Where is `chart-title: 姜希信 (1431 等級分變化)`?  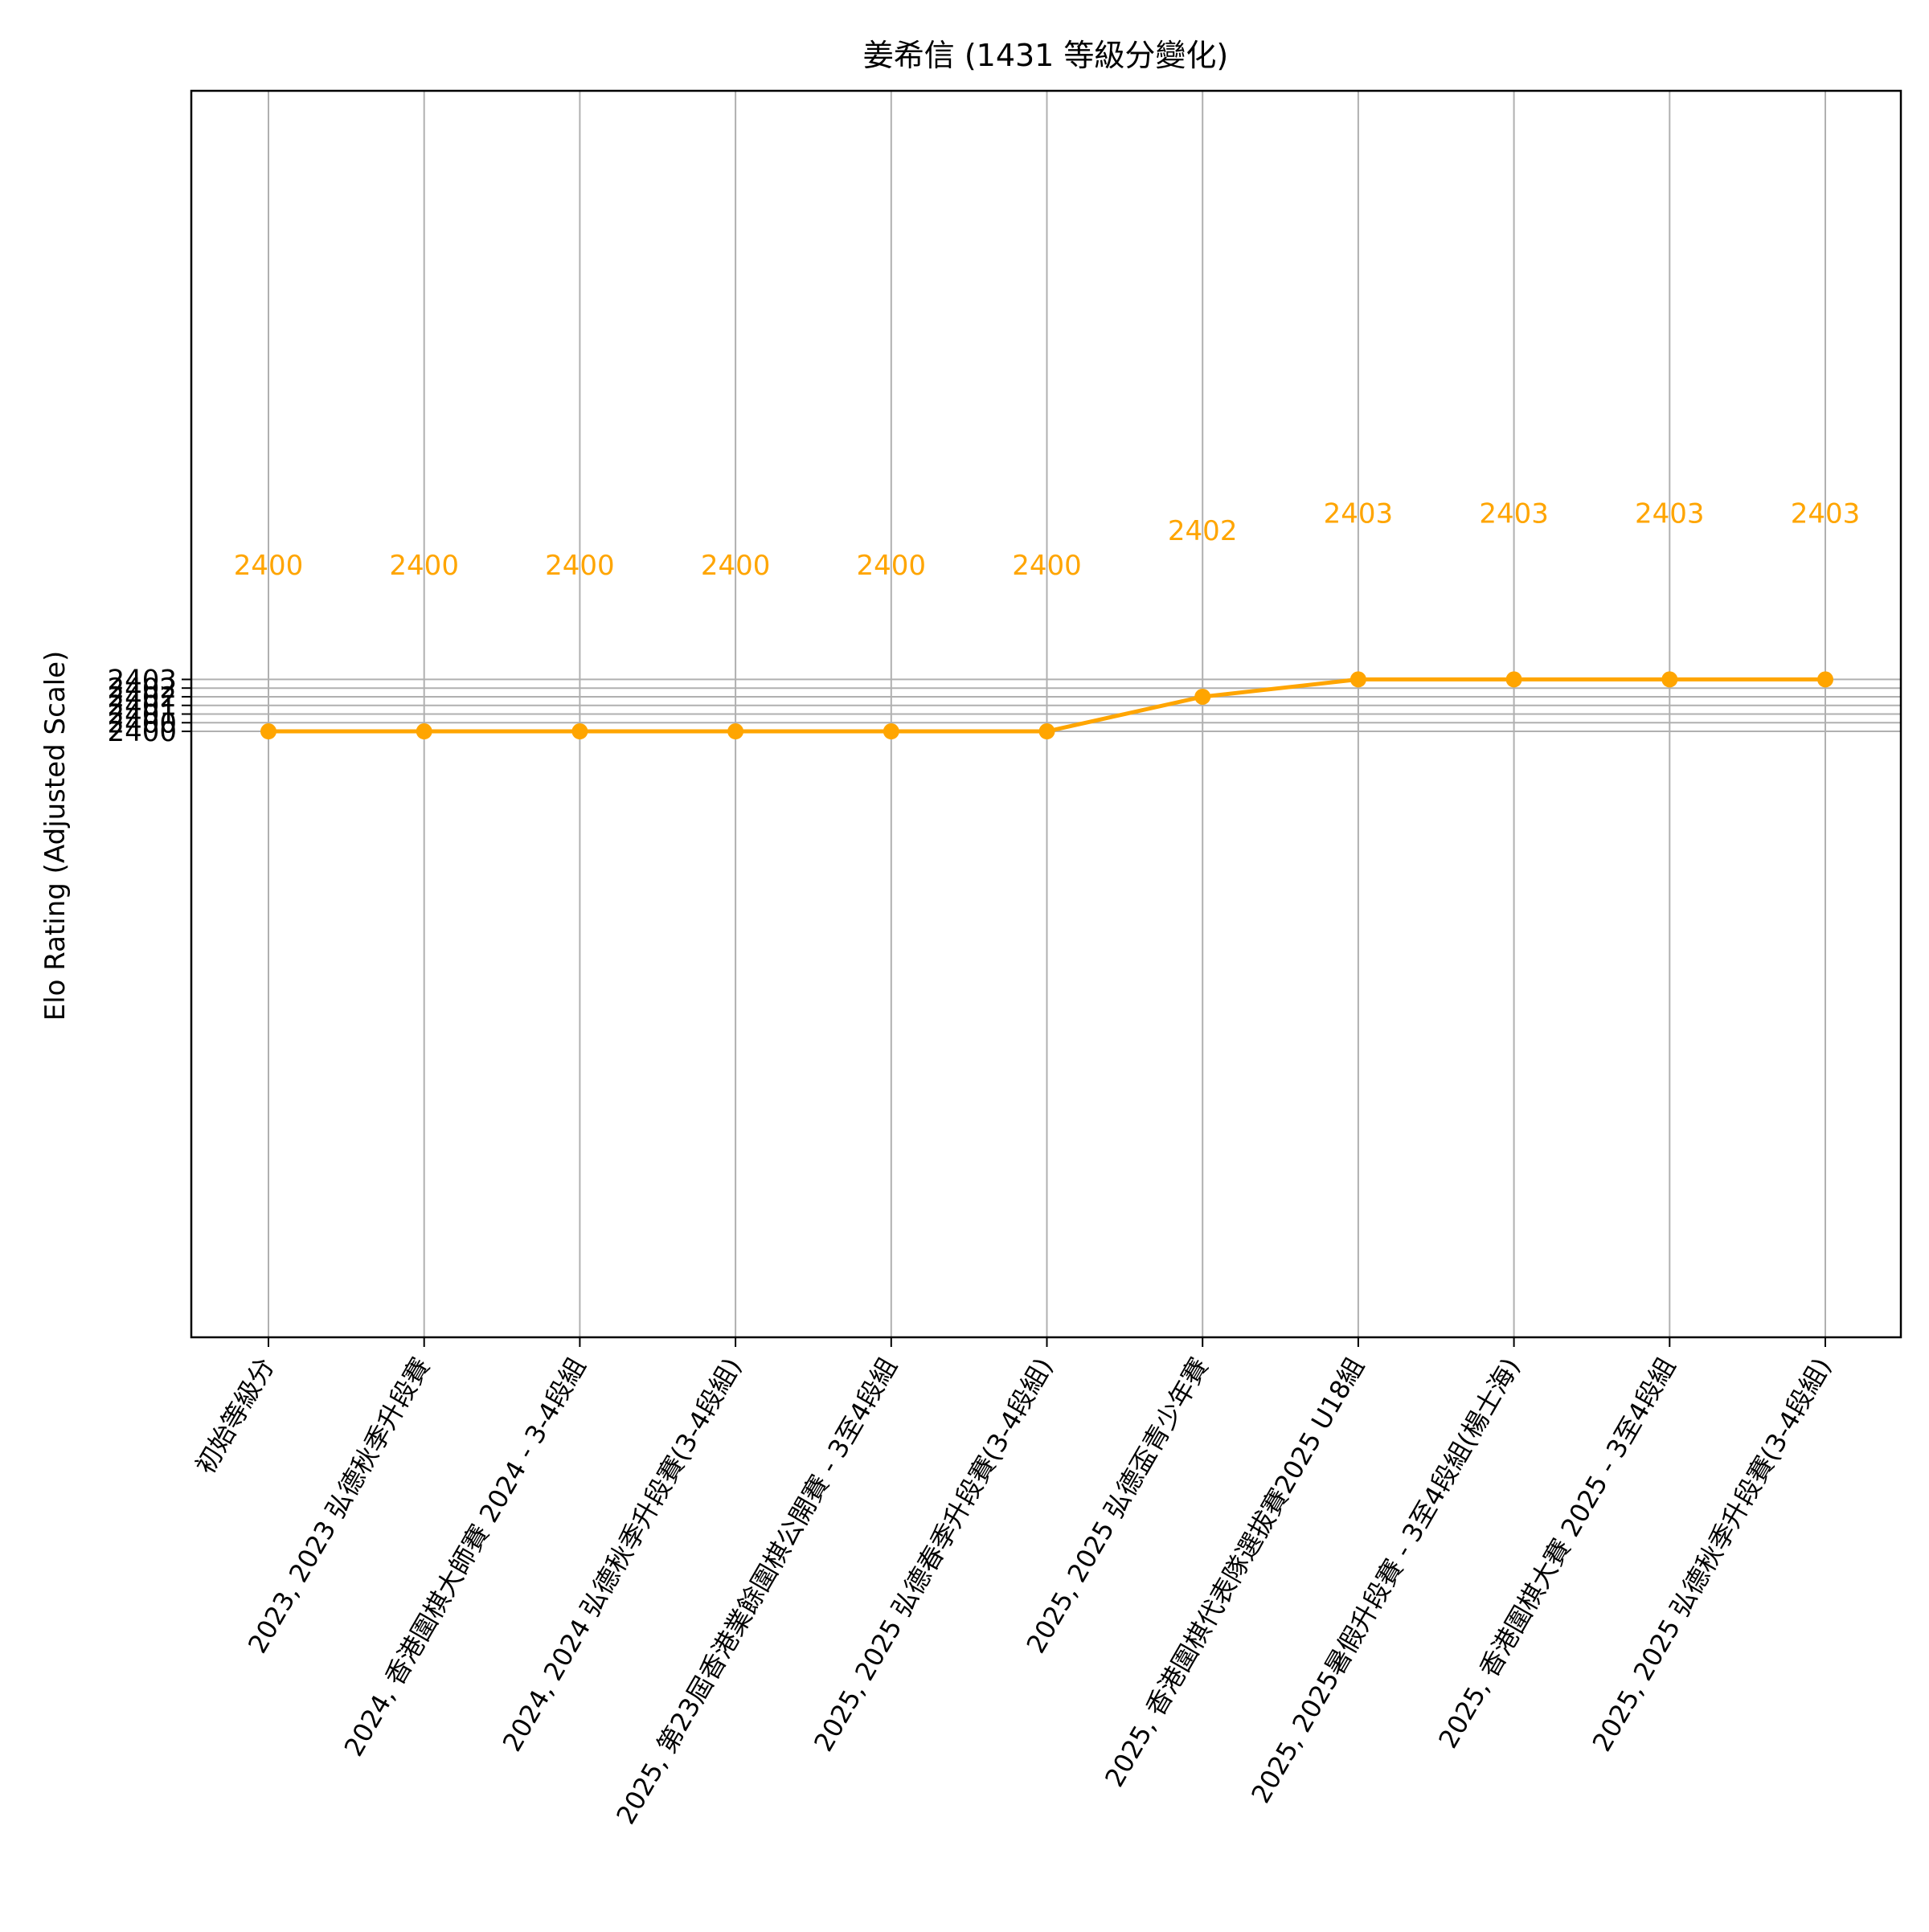
chart-title: 姜希信 (1431 等級分變化) is located at coordinates (1046, 55).